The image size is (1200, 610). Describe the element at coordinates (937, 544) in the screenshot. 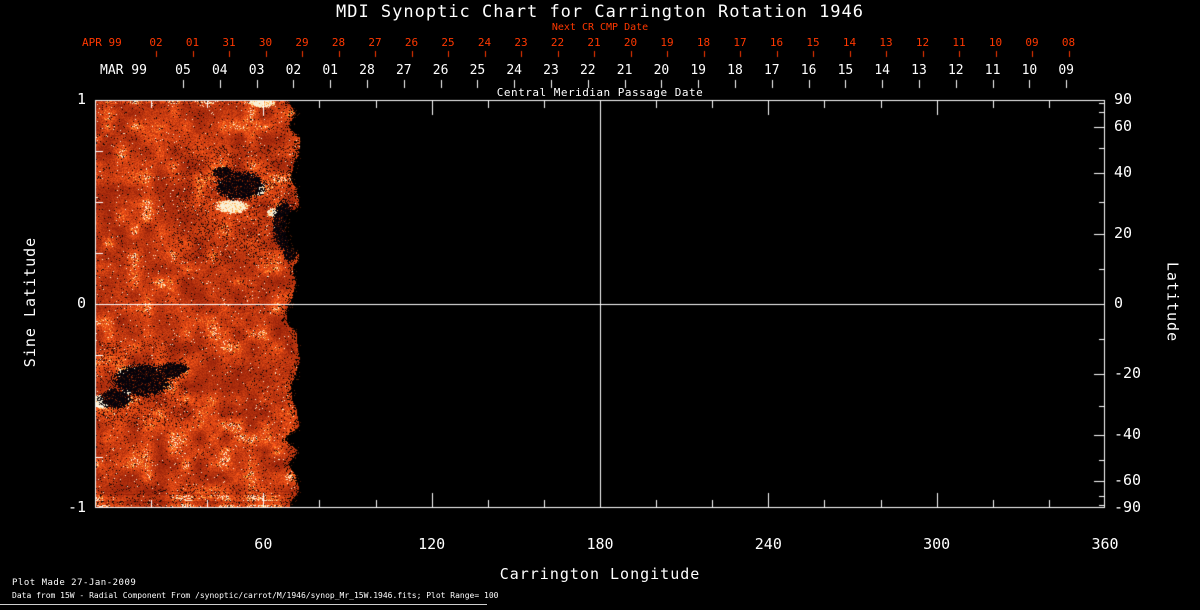

I see `x-tick-label: 300` at that location.